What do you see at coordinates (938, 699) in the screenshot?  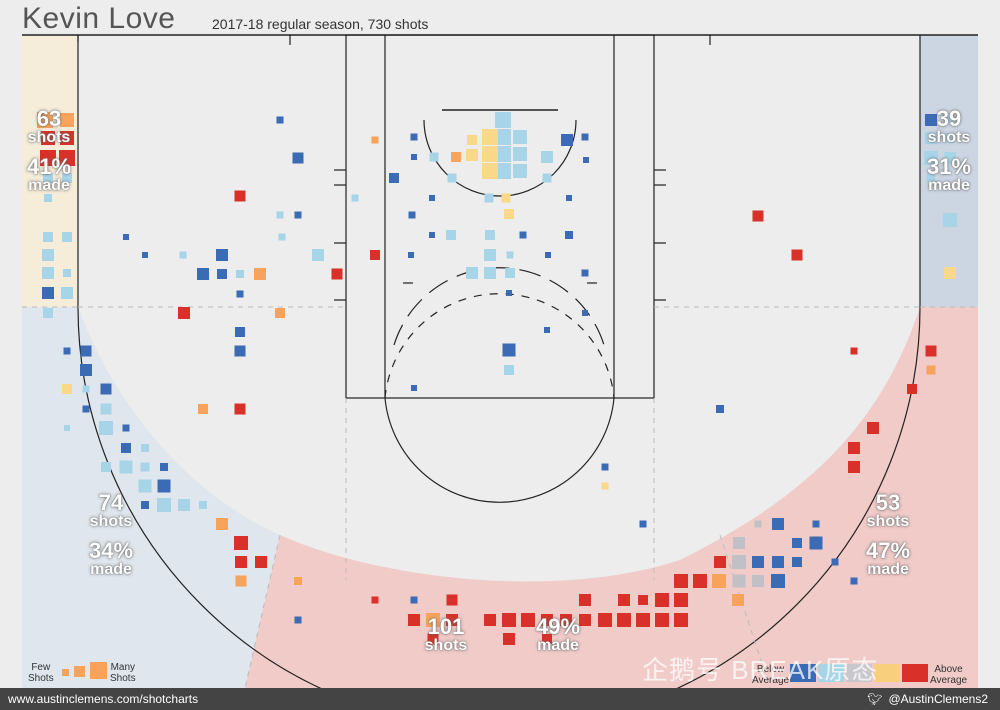 I see `twitter-handle-text: @AustinClemens2` at bounding box center [938, 699].